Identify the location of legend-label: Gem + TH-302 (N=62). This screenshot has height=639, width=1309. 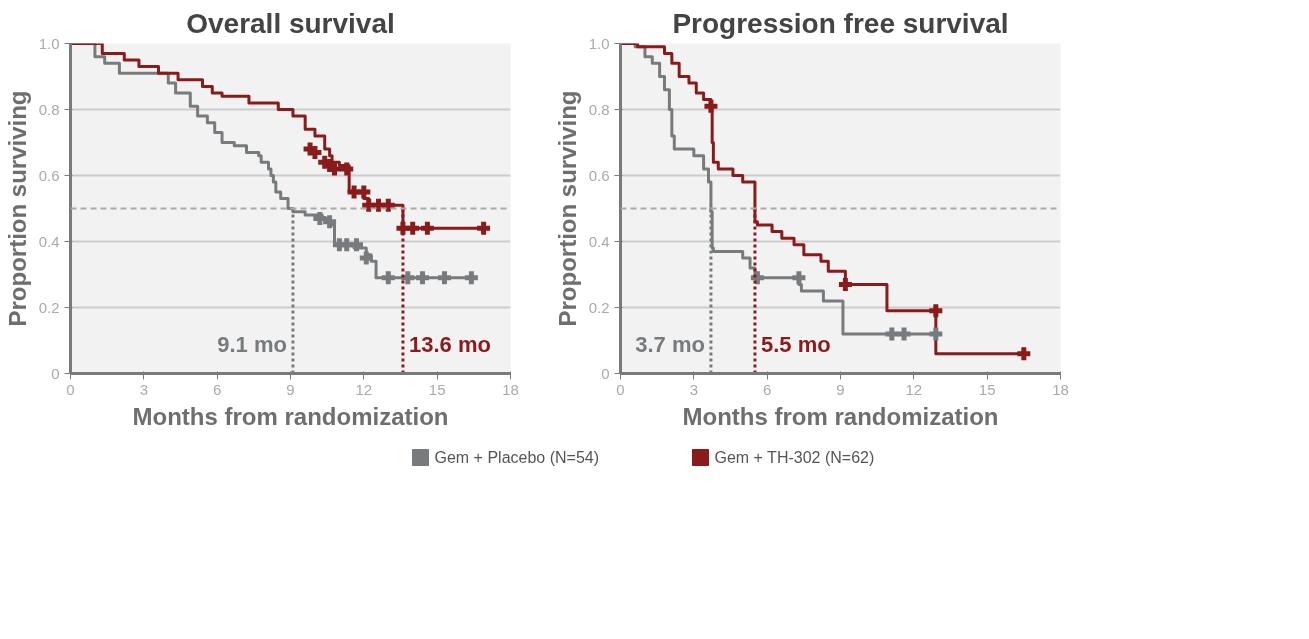
(794, 457).